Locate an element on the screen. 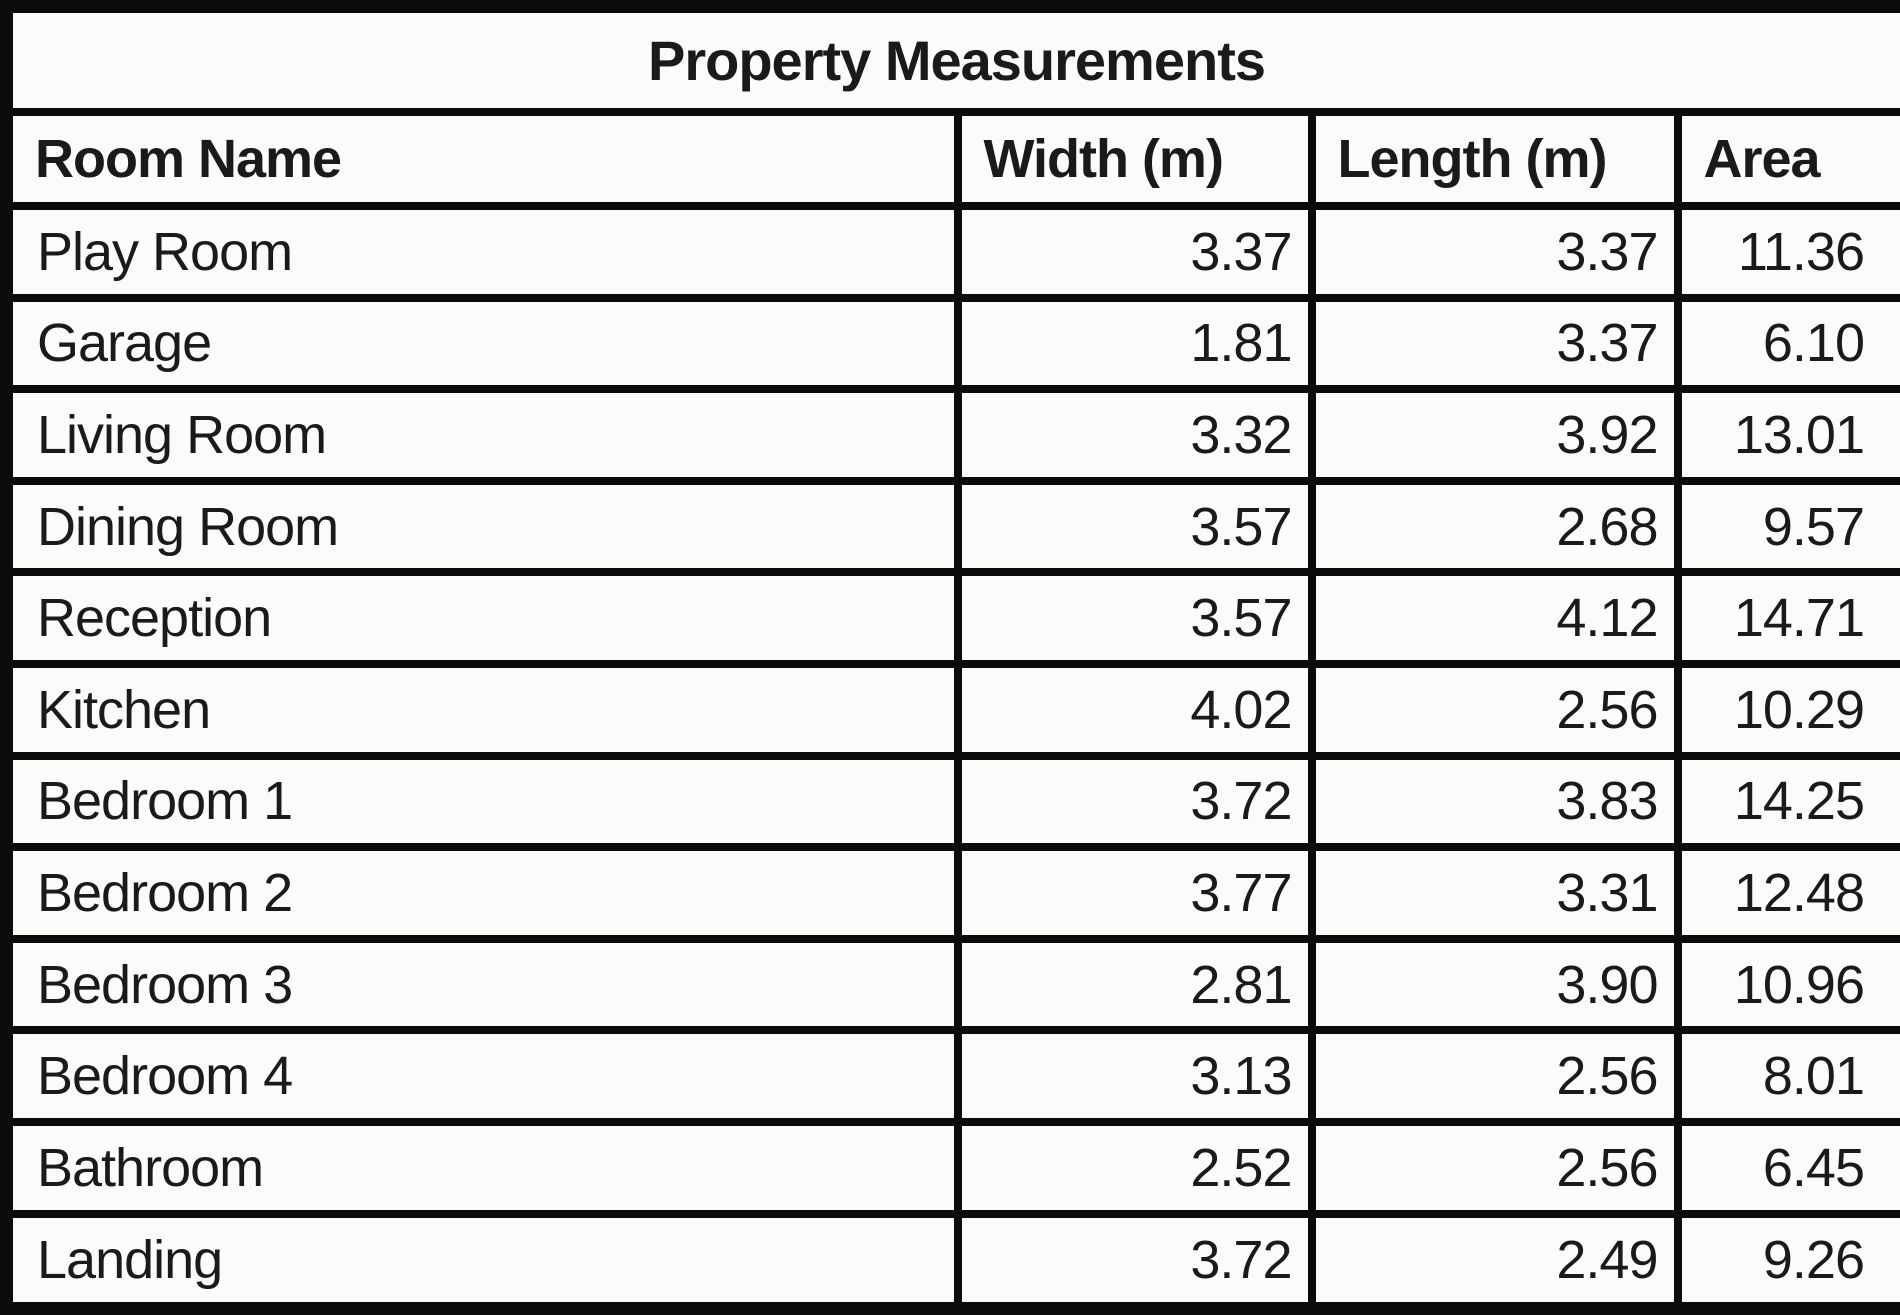 The height and width of the screenshot is (1315, 1900). table-title-row: Property Measurements is located at coordinates (951, 59).